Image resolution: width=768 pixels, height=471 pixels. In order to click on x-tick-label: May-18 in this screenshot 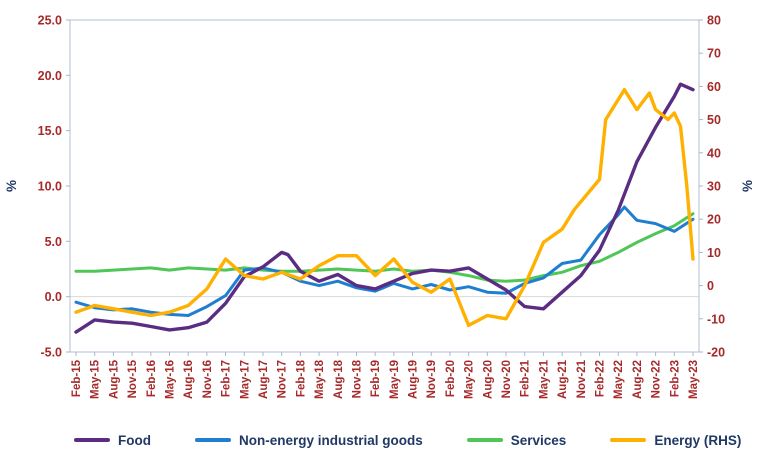, I will do `click(320, 379)`.